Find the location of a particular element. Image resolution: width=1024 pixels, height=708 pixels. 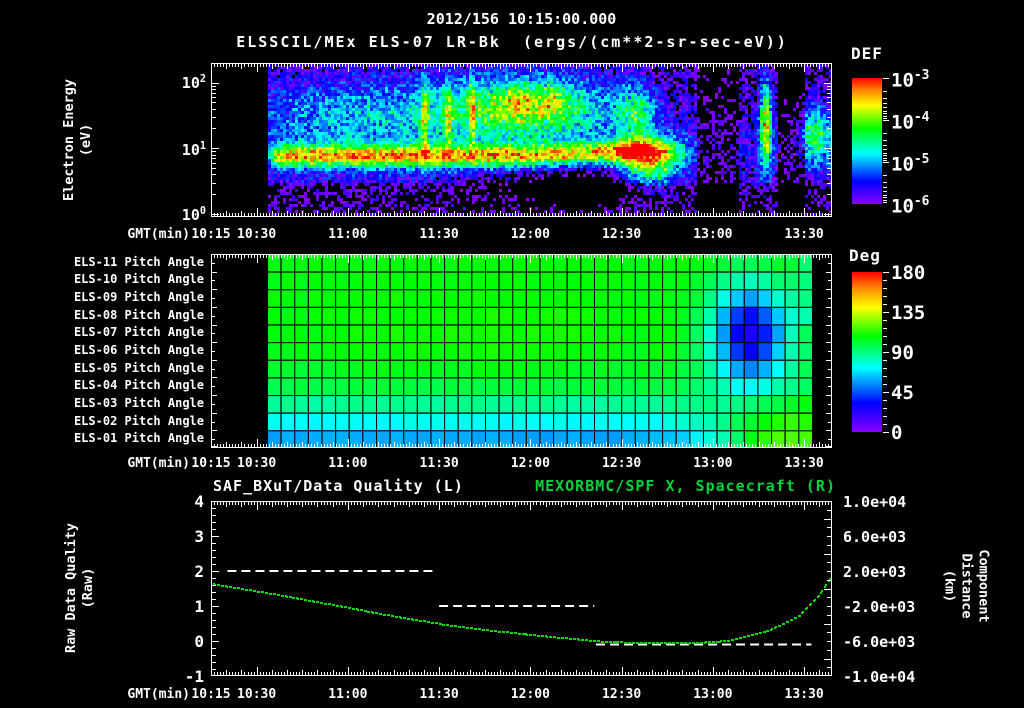

def-colorbar-title: DEF is located at coordinates (867, 53).